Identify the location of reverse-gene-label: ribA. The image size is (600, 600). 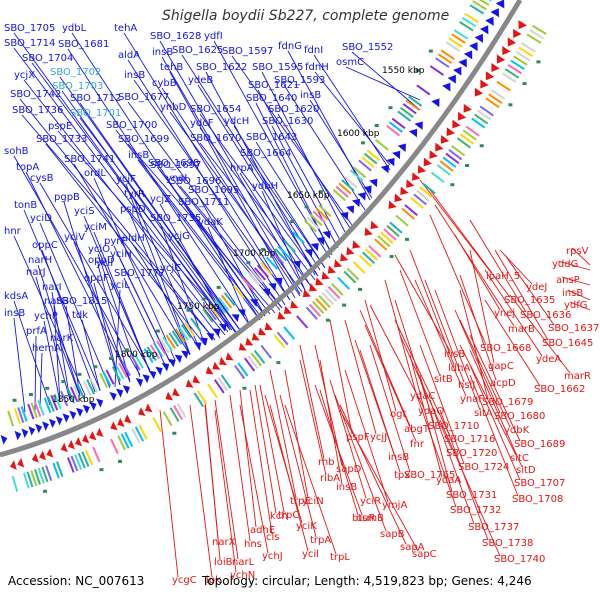
(330, 478).